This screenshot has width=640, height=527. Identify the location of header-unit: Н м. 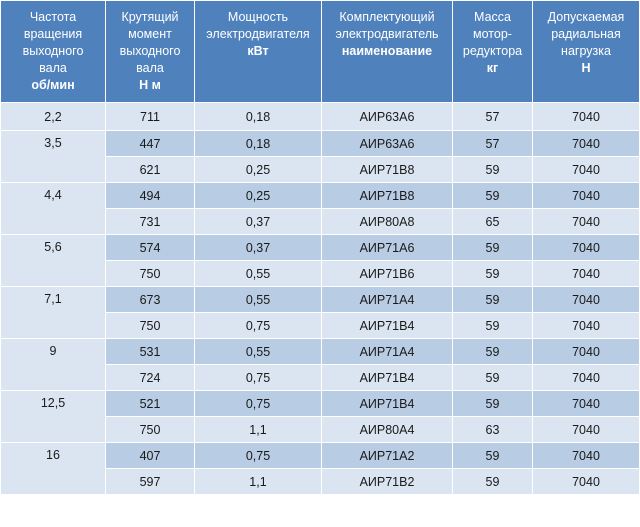
(150, 85).